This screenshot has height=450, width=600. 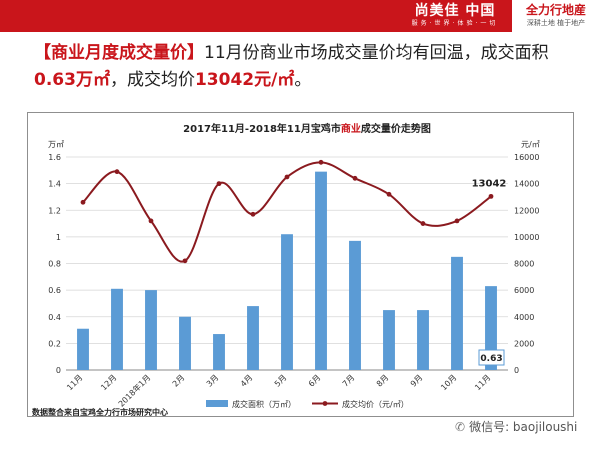 What do you see at coordinates (325, 403) in the screenshot?
I see `legend-marker-price` at bounding box center [325, 403].